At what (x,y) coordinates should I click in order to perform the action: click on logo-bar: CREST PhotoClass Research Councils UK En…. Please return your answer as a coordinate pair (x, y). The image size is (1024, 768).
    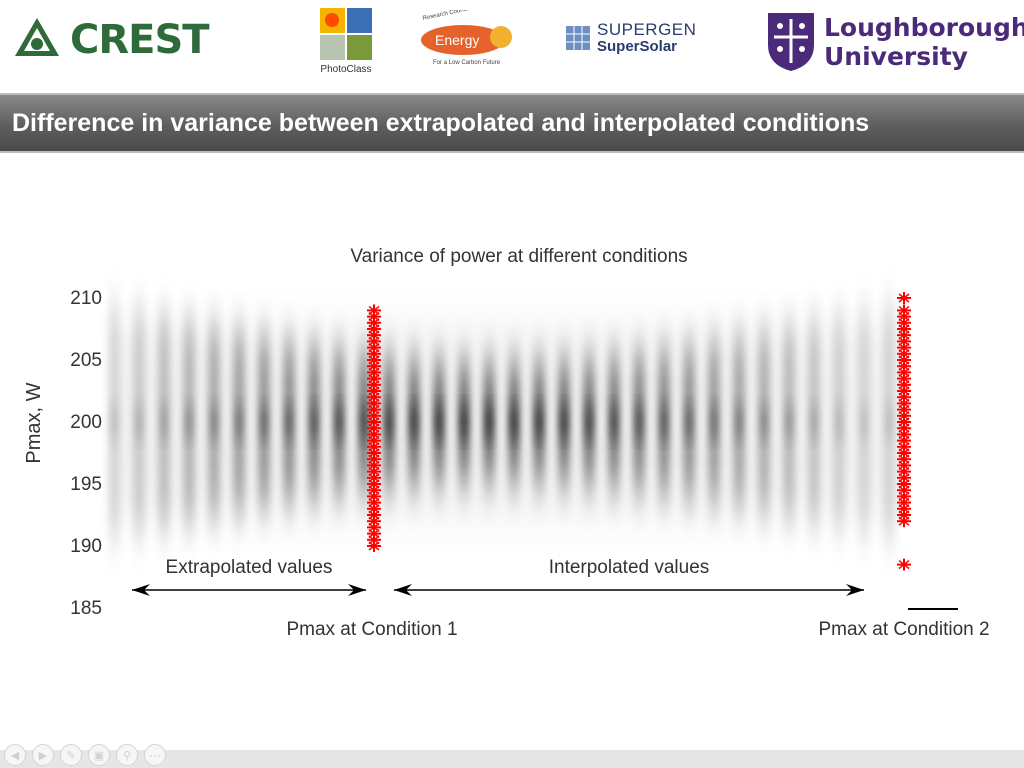
    Looking at the image, I should click on (512, 43).